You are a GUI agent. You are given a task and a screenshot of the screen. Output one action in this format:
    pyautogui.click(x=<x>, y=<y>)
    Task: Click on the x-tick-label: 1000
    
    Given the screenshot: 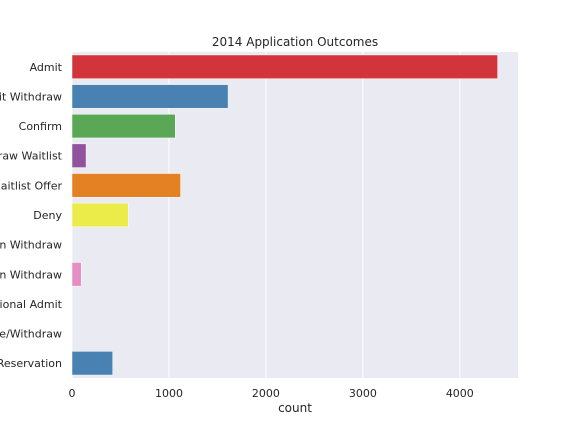 What is the action you would take?
    pyautogui.click(x=169, y=393)
    